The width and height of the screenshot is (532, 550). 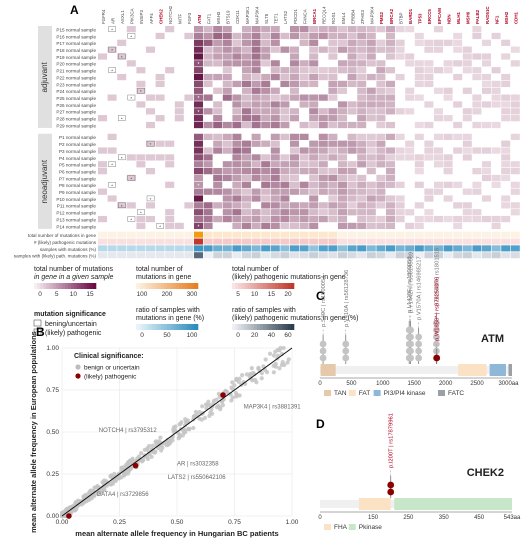 I want to click on sample-label: P4 normal sample, so click(x=77, y=158).